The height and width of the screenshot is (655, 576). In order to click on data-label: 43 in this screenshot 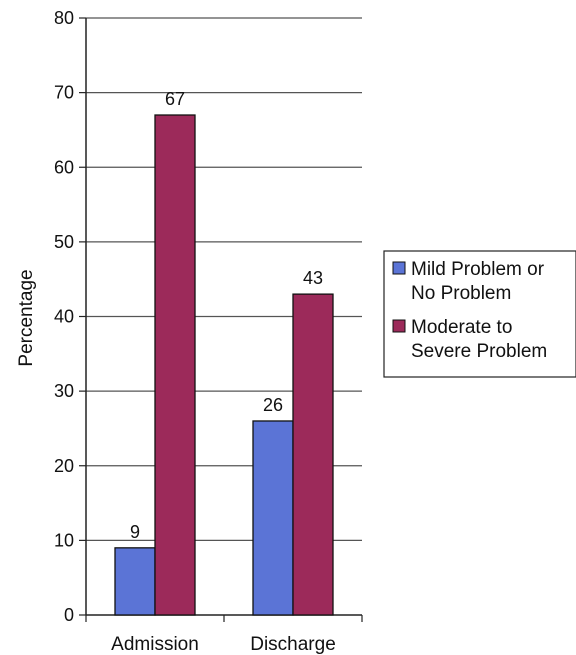, I will do `click(313, 278)`.